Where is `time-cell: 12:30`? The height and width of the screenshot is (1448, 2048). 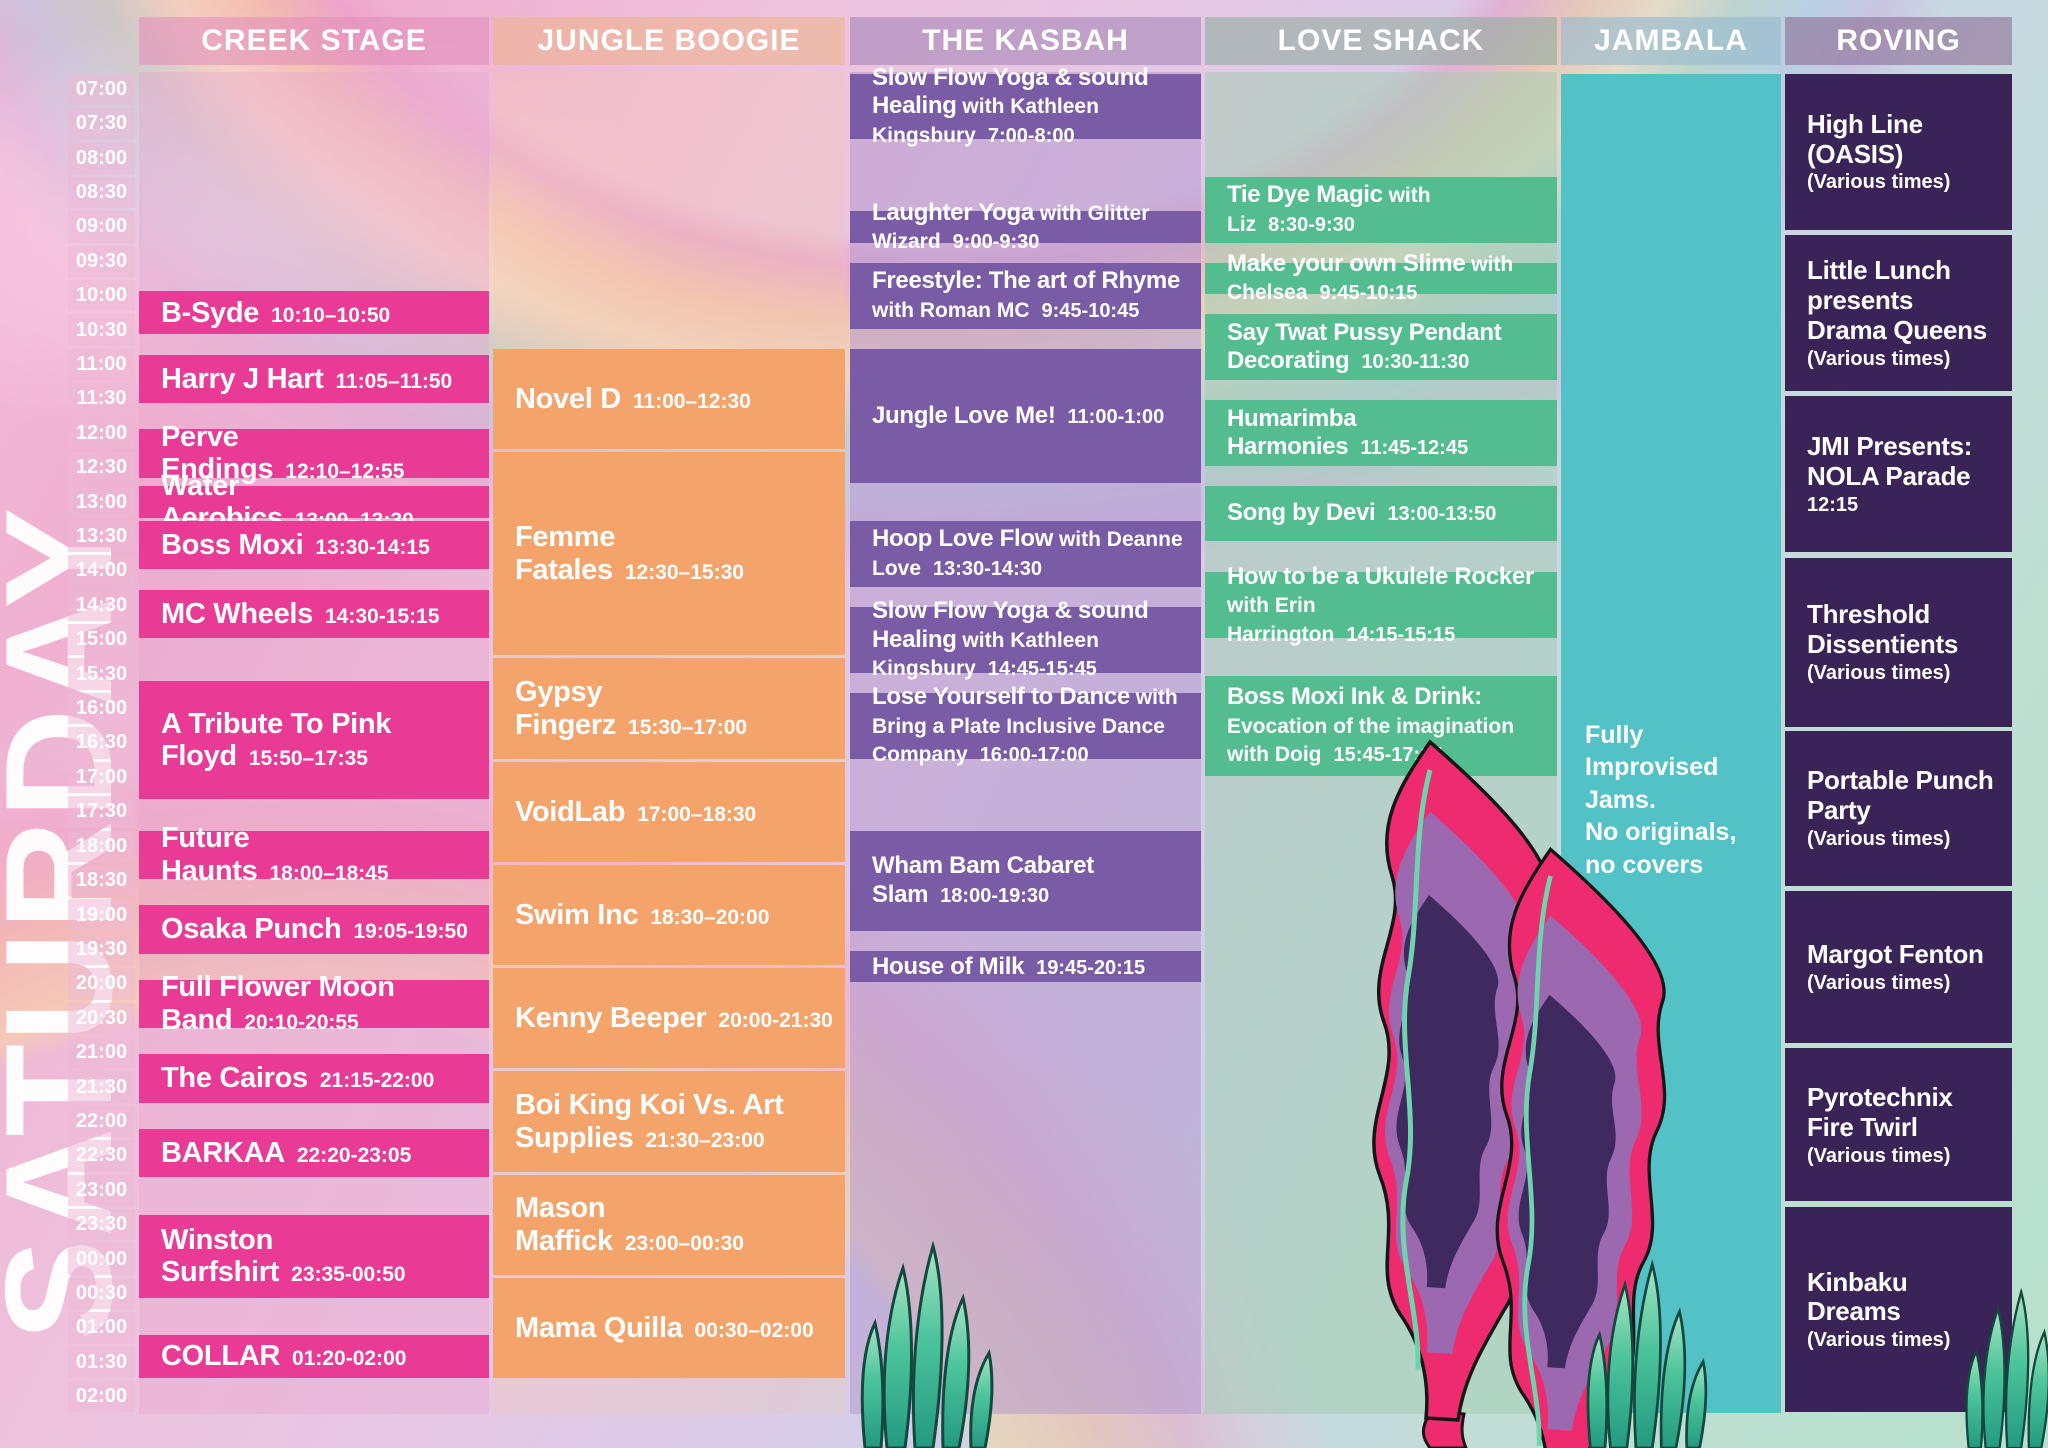
time-cell: 12:30 is located at coordinates (101, 468).